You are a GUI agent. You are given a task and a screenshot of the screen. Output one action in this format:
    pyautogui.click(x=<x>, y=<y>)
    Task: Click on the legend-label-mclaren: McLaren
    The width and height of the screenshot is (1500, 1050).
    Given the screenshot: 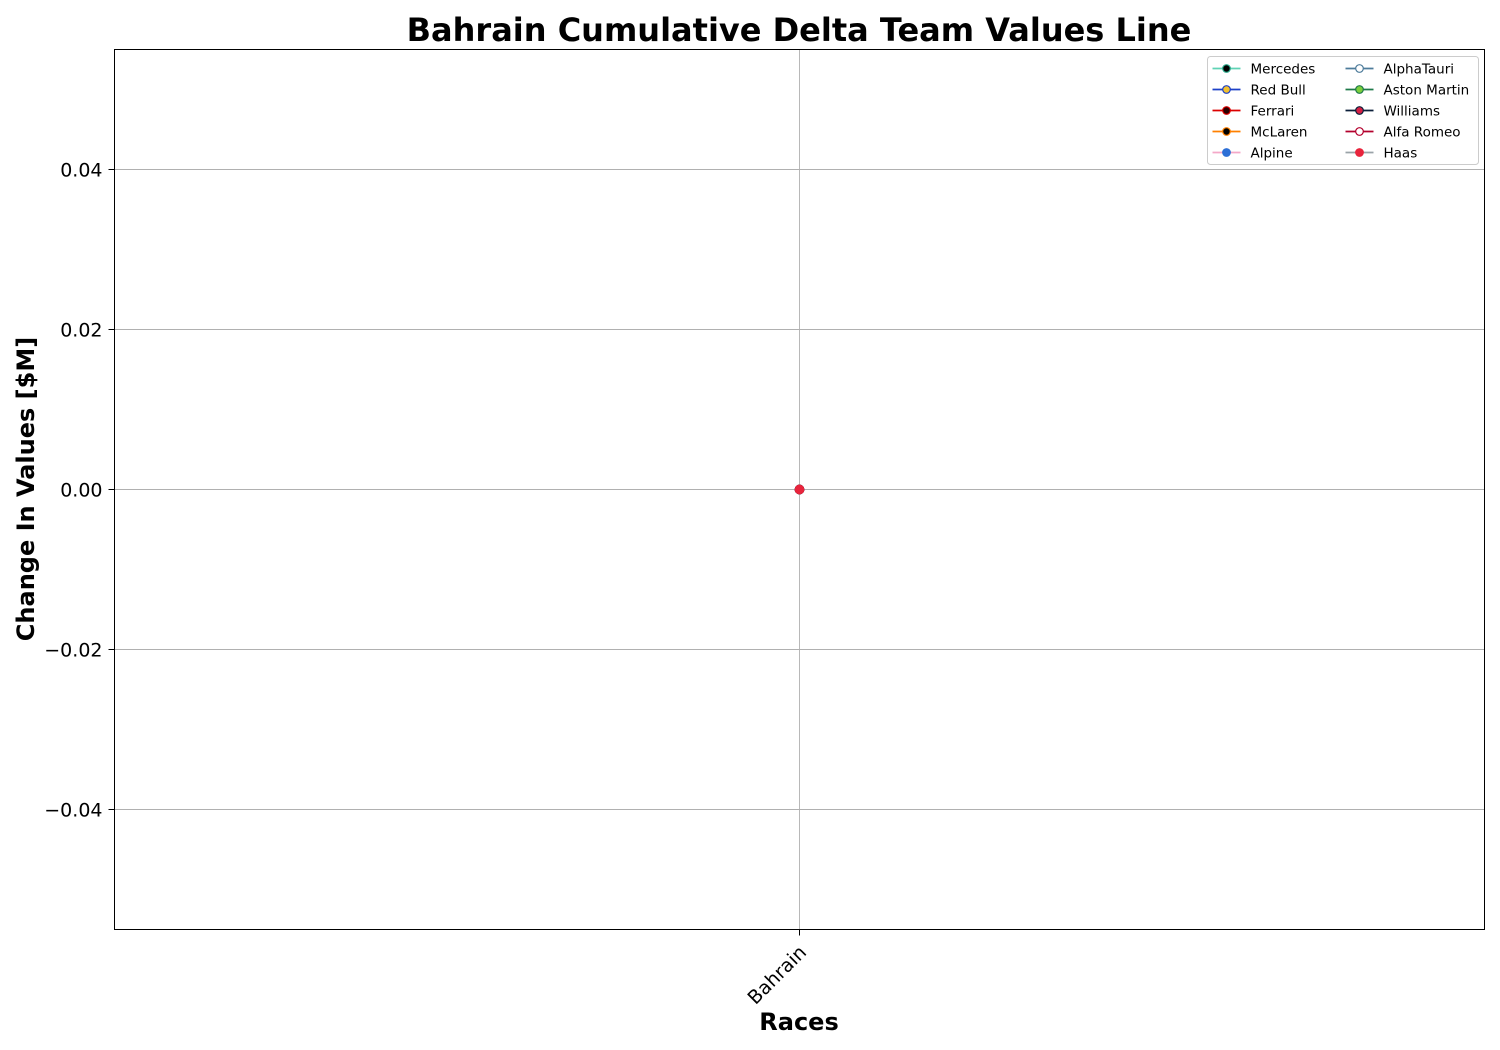 What is the action you would take?
    pyautogui.click(x=1279, y=133)
    